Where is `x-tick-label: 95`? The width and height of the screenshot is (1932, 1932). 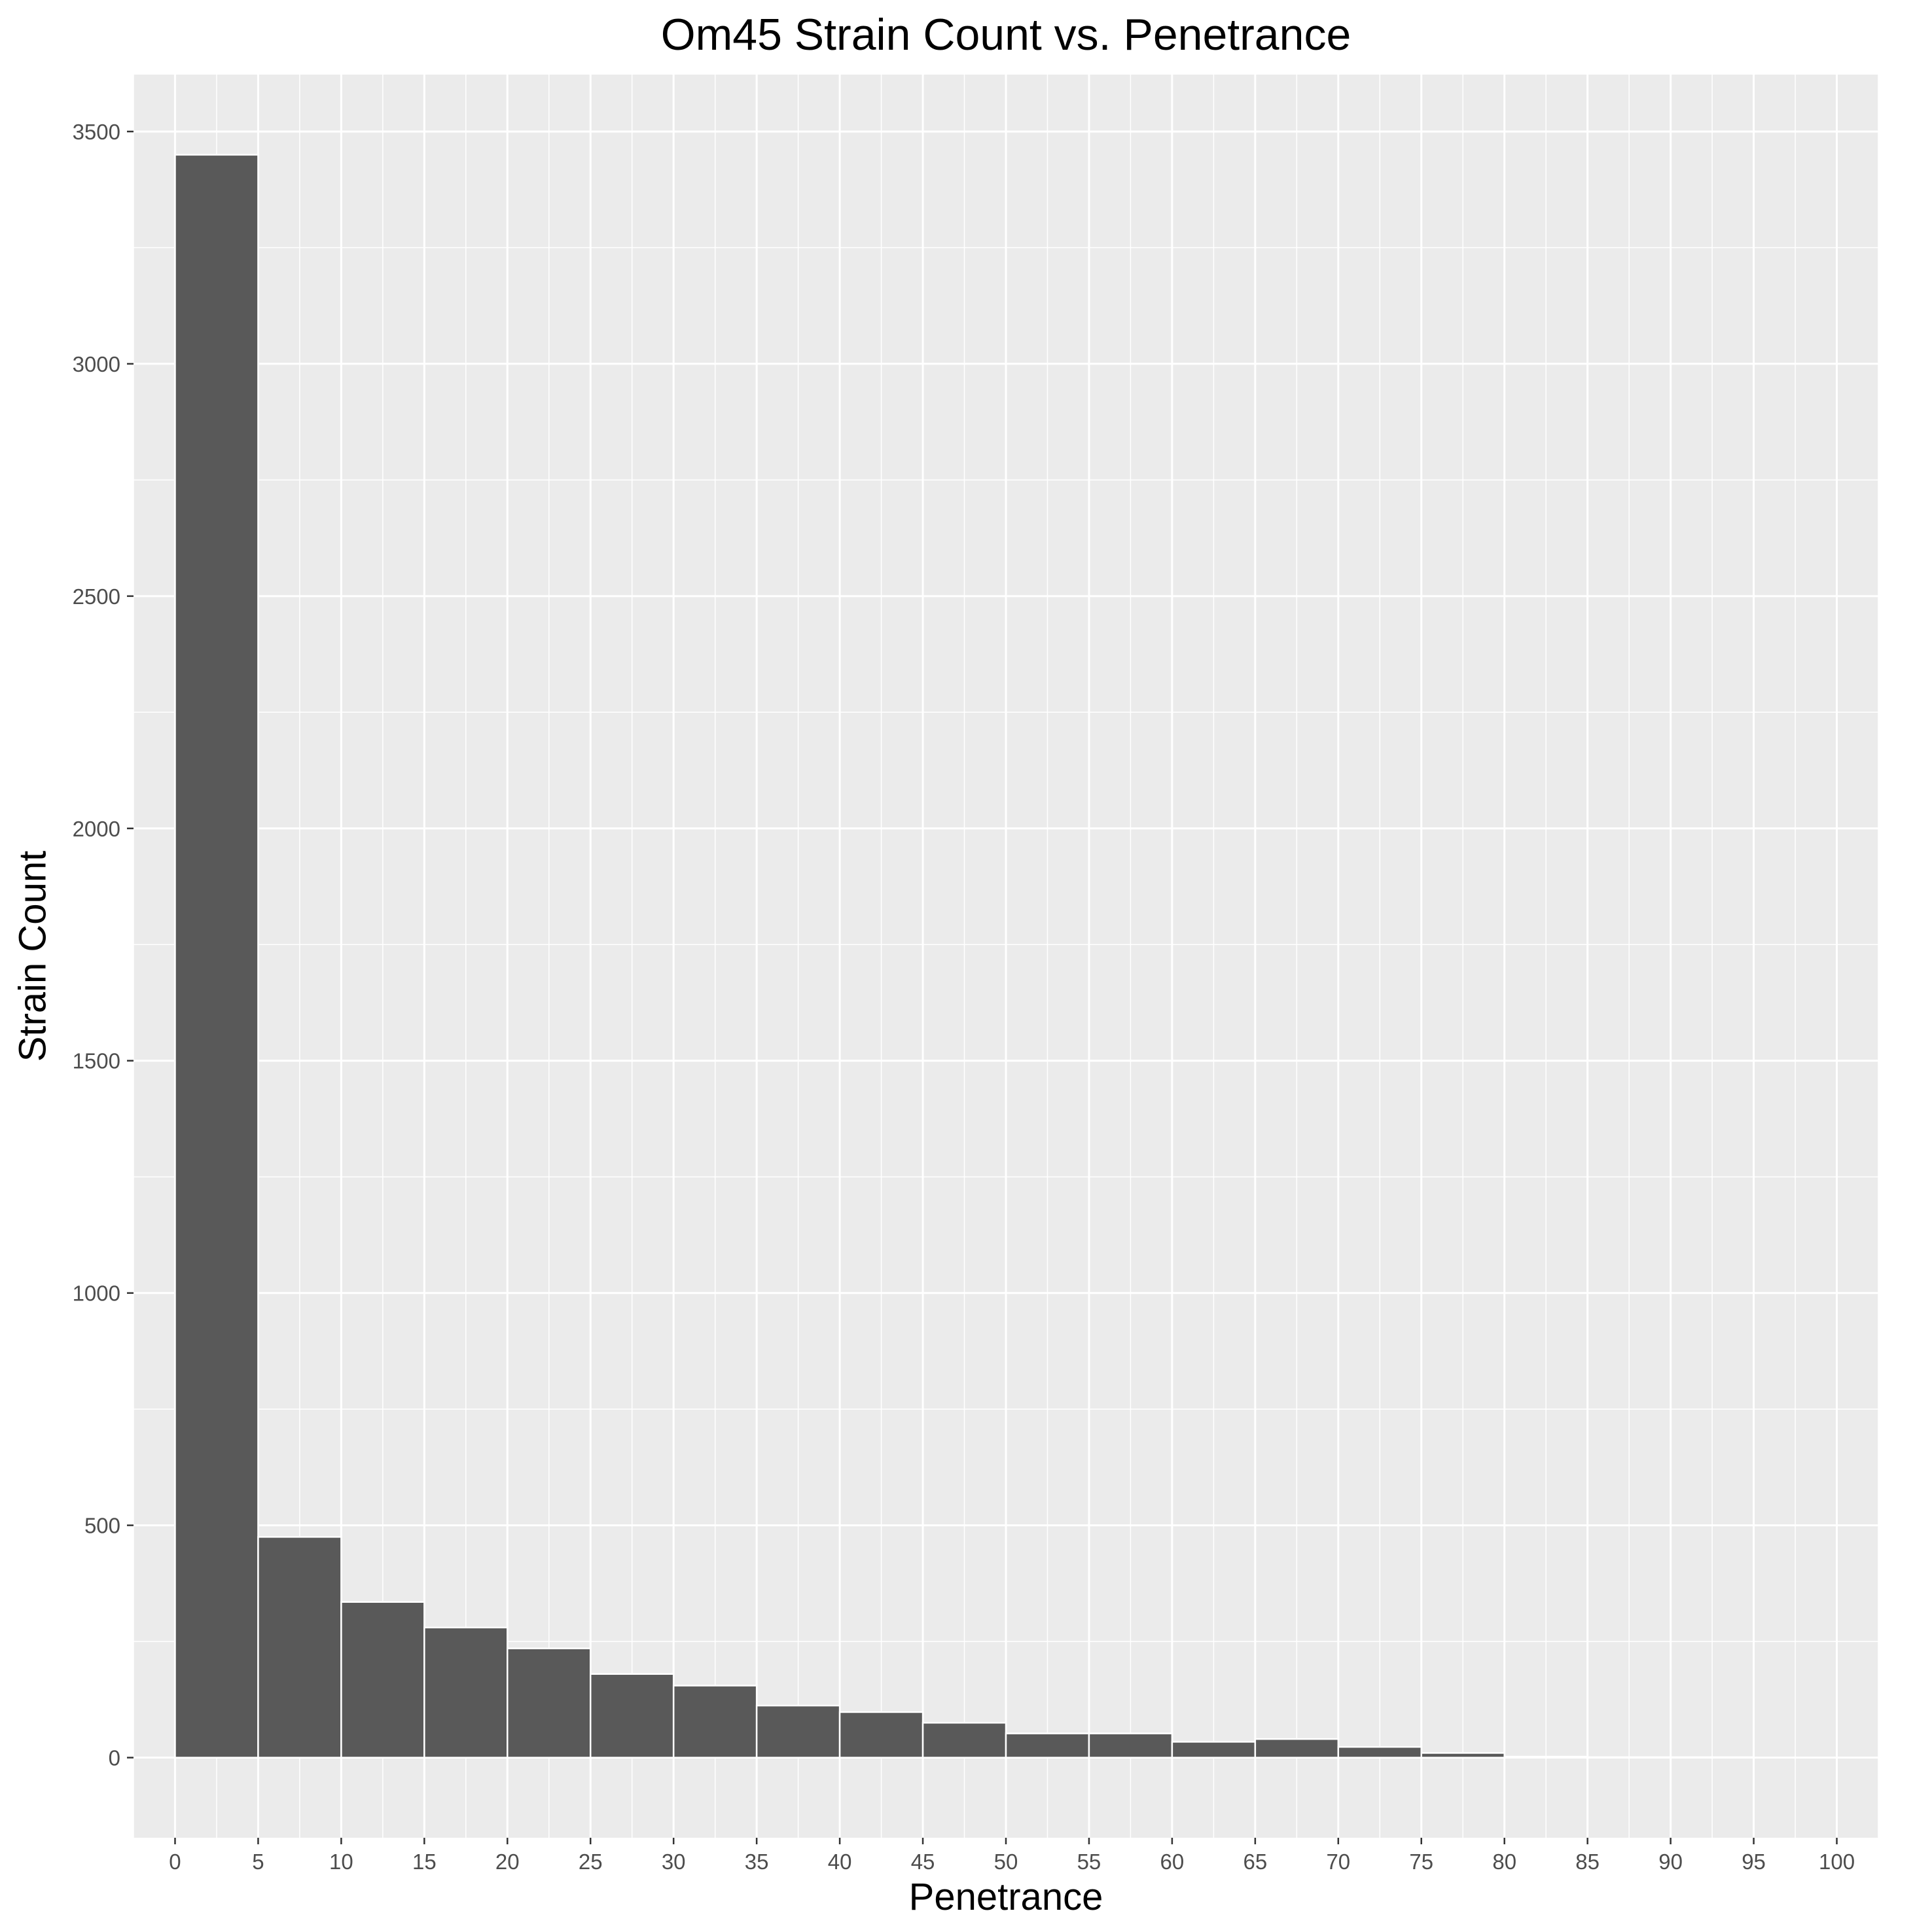 x-tick-label: 95 is located at coordinates (1754, 1862).